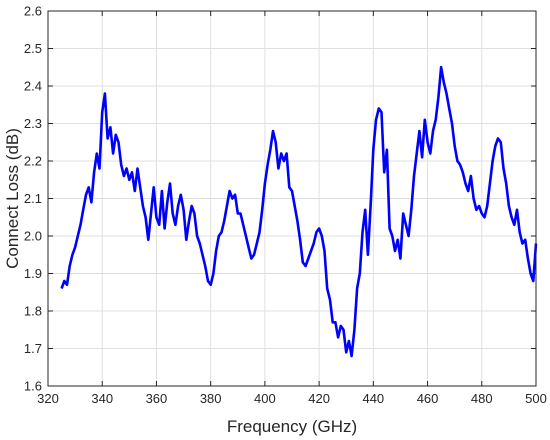  What do you see at coordinates (33, 11) in the screenshot?
I see `y-tick-label: 2.6` at bounding box center [33, 11].